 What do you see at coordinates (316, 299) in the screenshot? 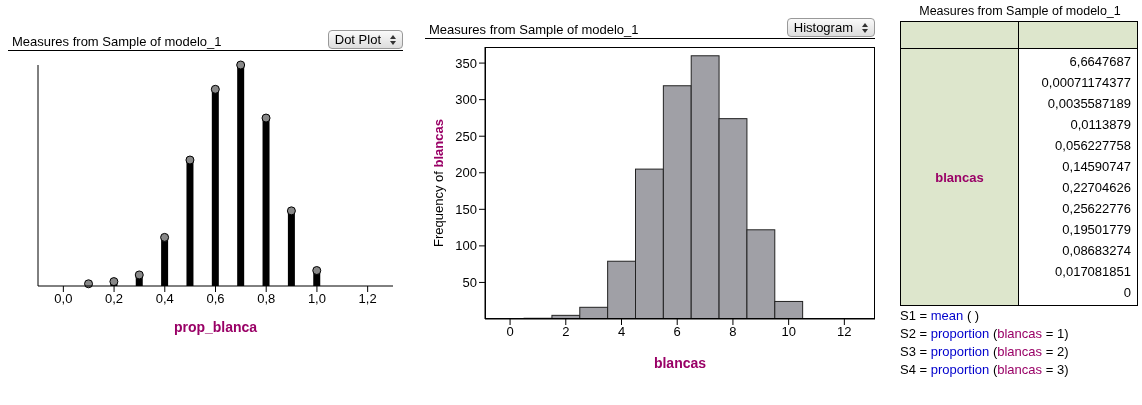
I see `x-tick-label: 1,0` at bounding box center [316, 299].